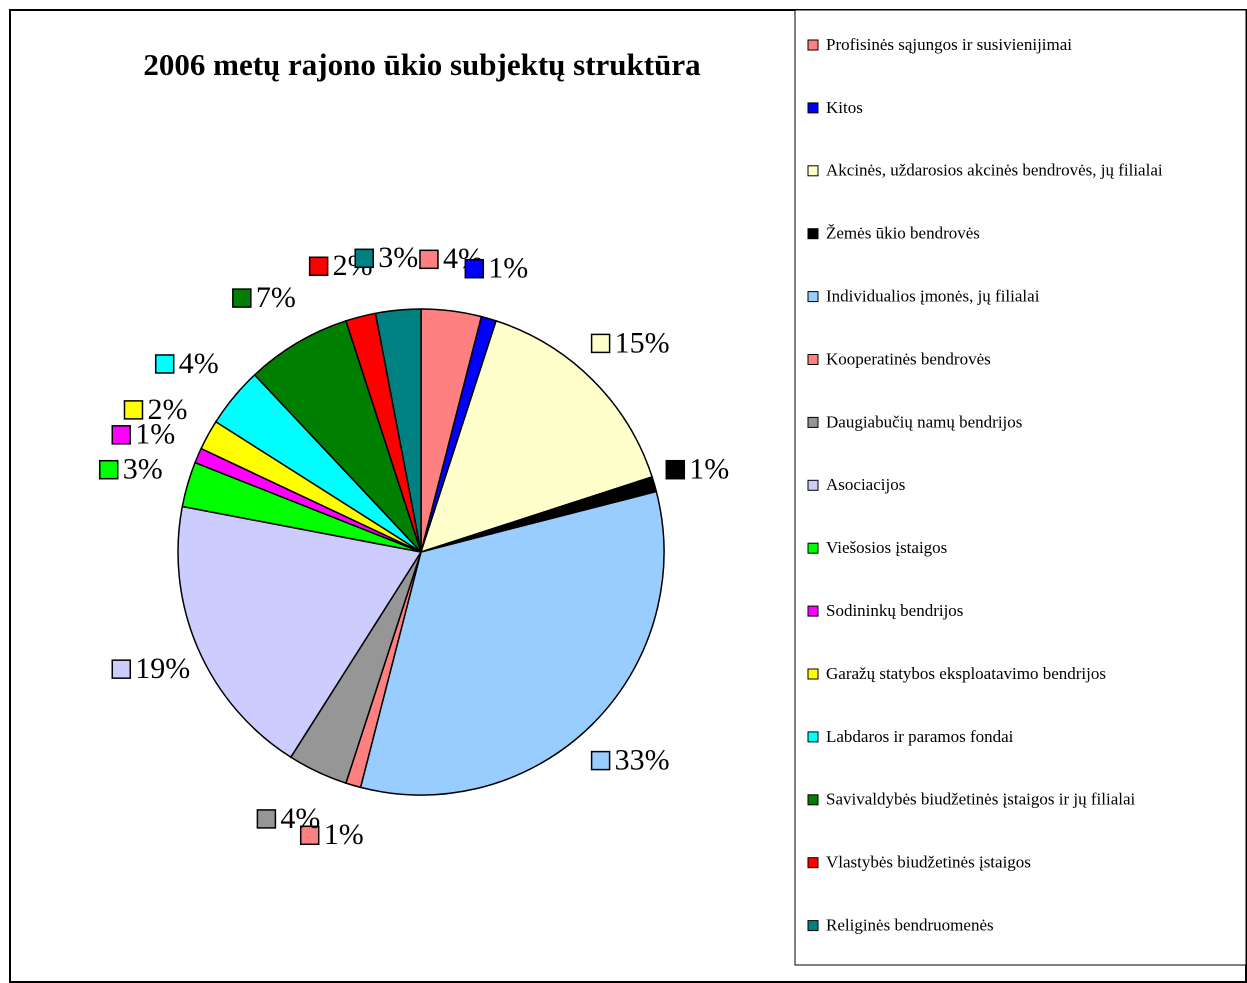 This screenshot has width=1247, height=983. I want to click on data-label: 33%, so click(642, 759).